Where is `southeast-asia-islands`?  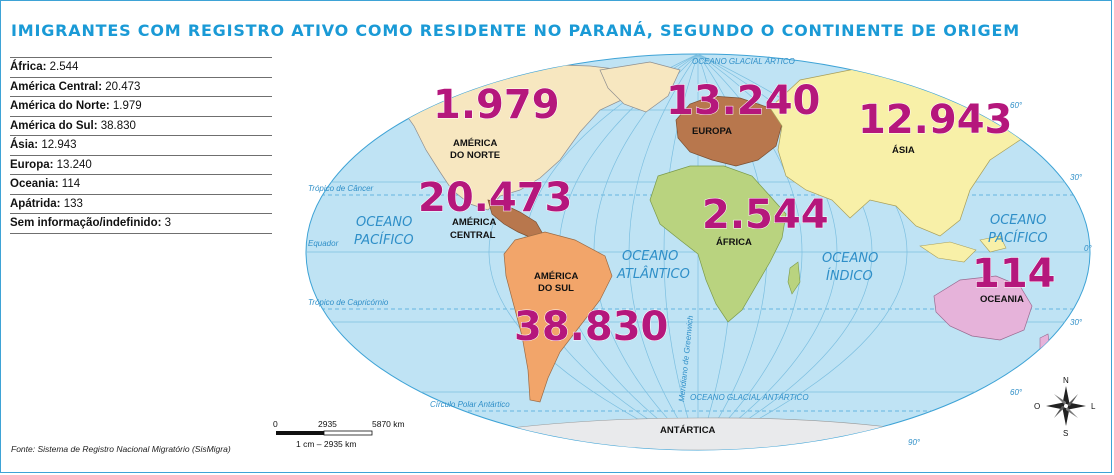 southeast-asia-islands is located at coordinates (963, 249).